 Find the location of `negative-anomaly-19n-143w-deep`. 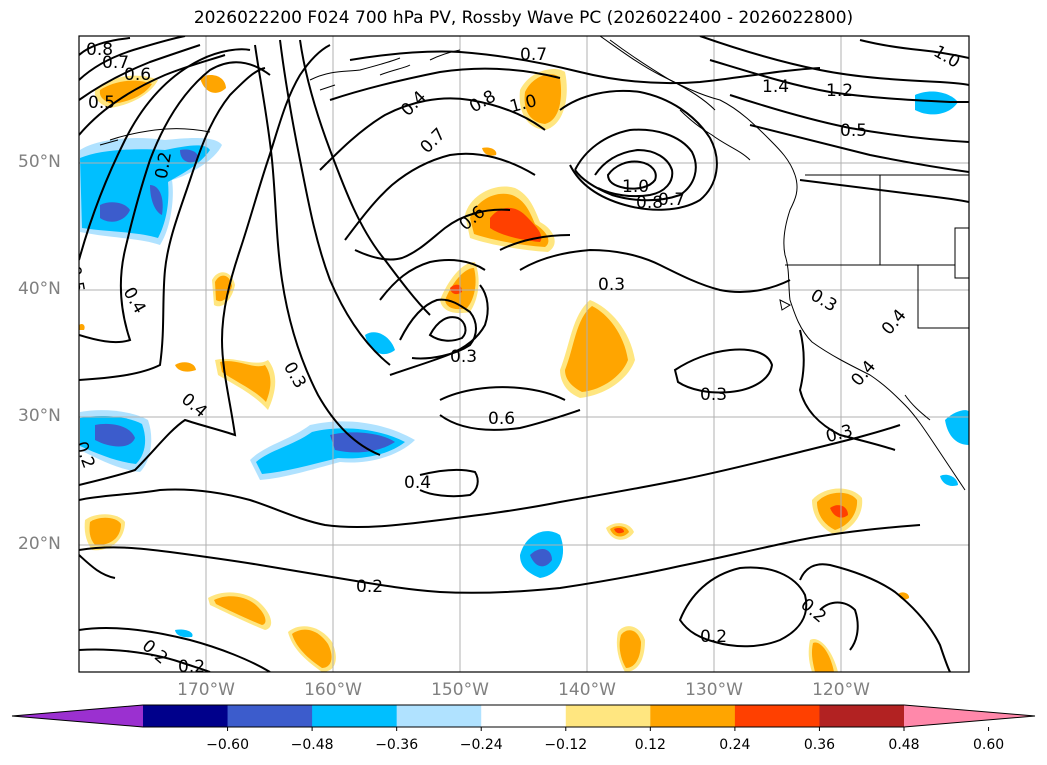

negative-anomaly-19n-143w-deep is located at coordinates (541, 557).